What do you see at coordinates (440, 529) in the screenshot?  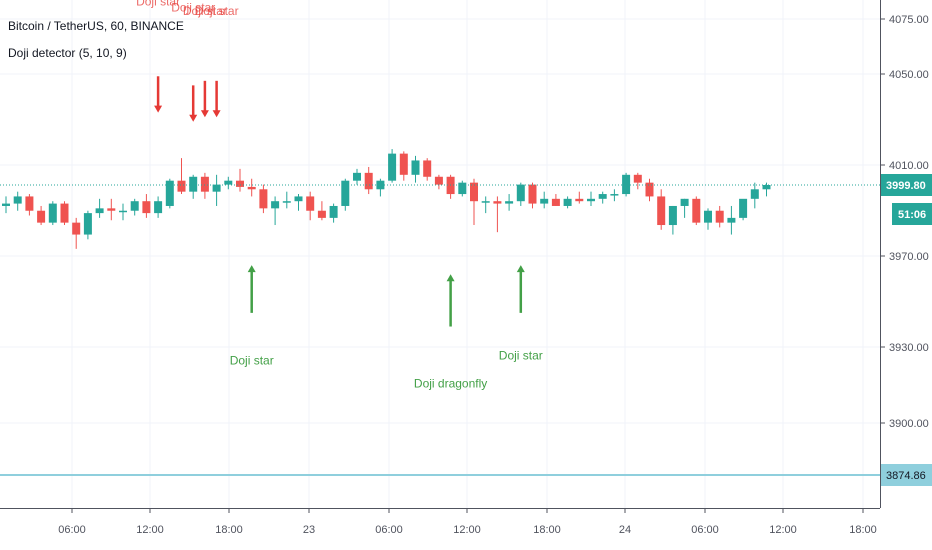 I see `time-axis-panel` at bounding box center [440, 529].